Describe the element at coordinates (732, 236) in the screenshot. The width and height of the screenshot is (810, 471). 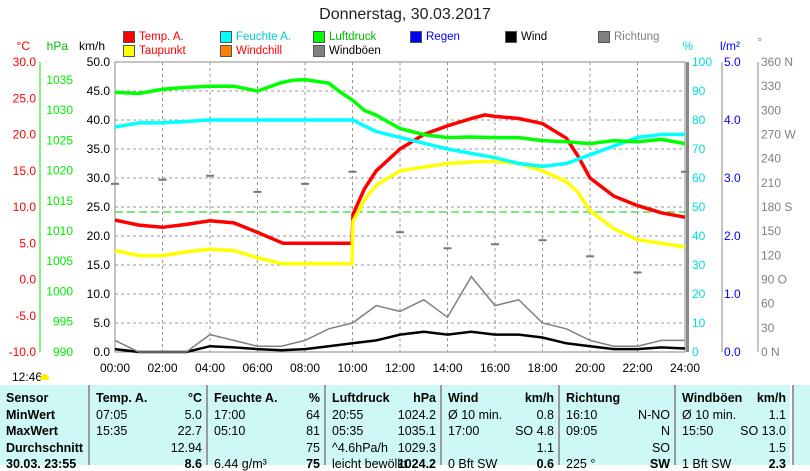
I see `rain-tick: 2.0` at that location.